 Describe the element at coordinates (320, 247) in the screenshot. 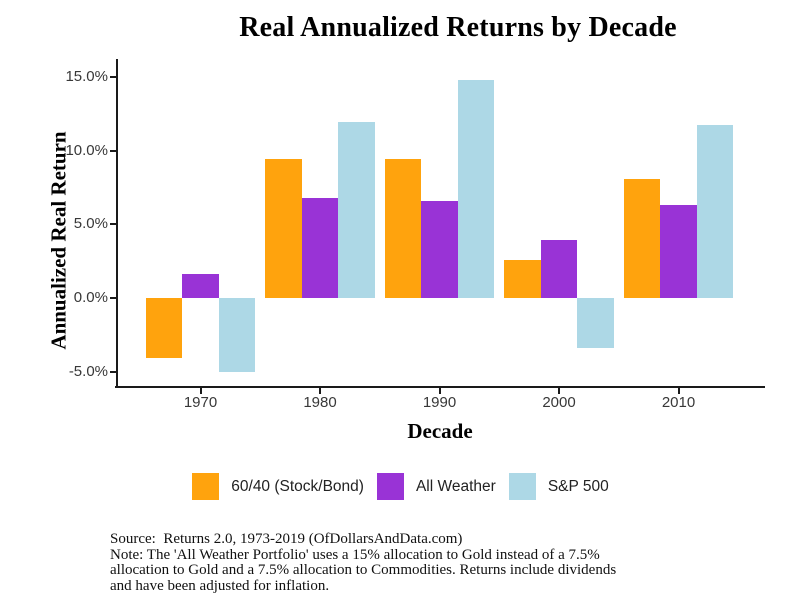

I see `bar-1980-all-weather` at that location.